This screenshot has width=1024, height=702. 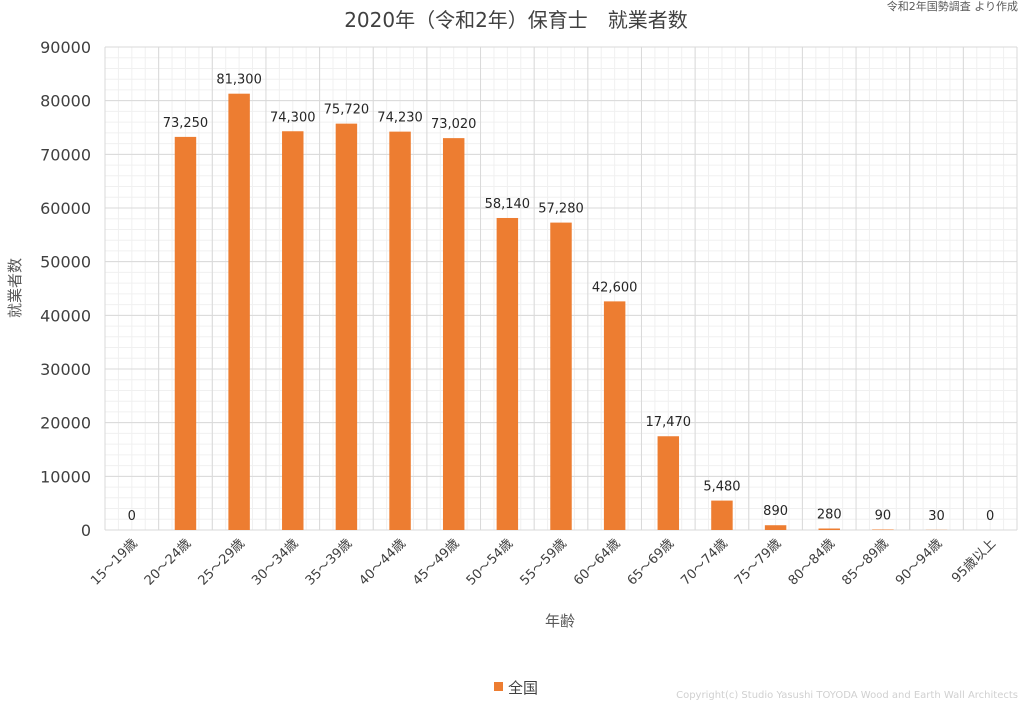 What do you see at coordinates (65, 47) in the screenshot?
I see `y-tick-label: 90000` at bounding box center [65, 47].